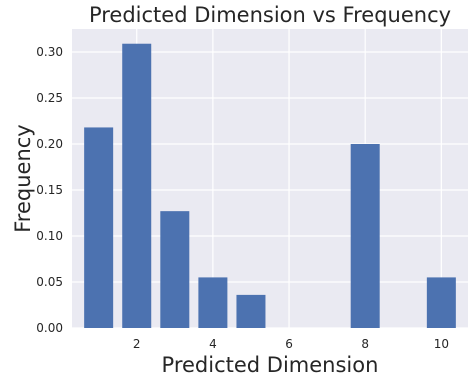  I want to click on y-tick-label: 0.15, so click(49, 190).